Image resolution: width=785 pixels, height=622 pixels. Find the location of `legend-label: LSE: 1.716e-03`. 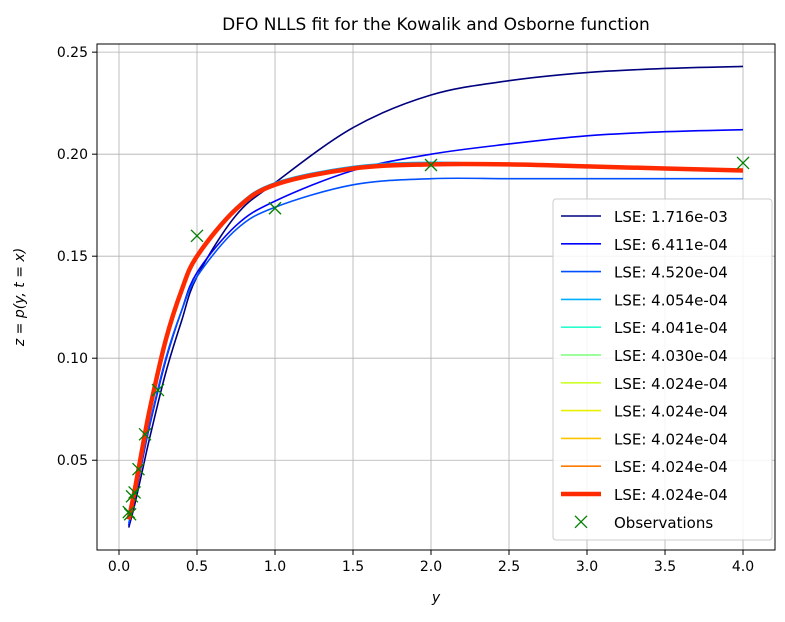

legend-label: LSE: 1.716e-03 is located at coordinates (671, 217).